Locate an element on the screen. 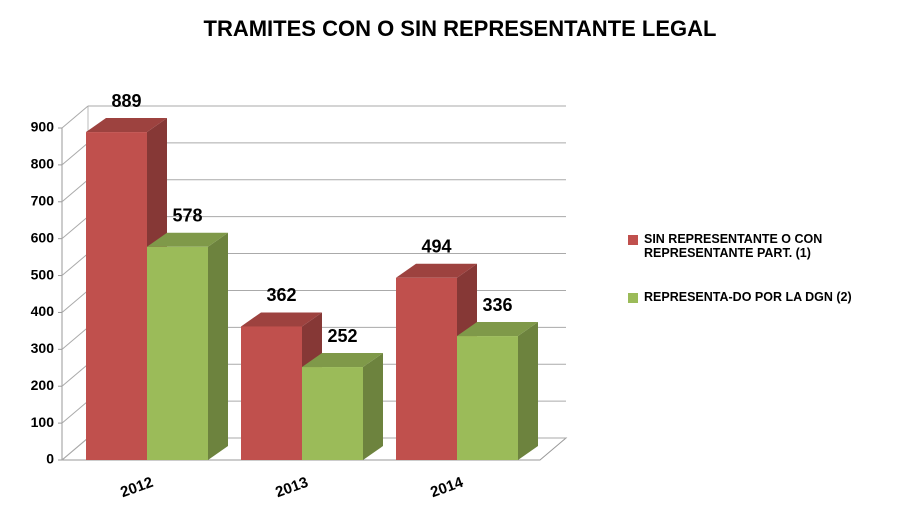  chart-title: TRAMITES CON O SIN REPRESENTANTE LEGAL is located at coordinates (460, 28).